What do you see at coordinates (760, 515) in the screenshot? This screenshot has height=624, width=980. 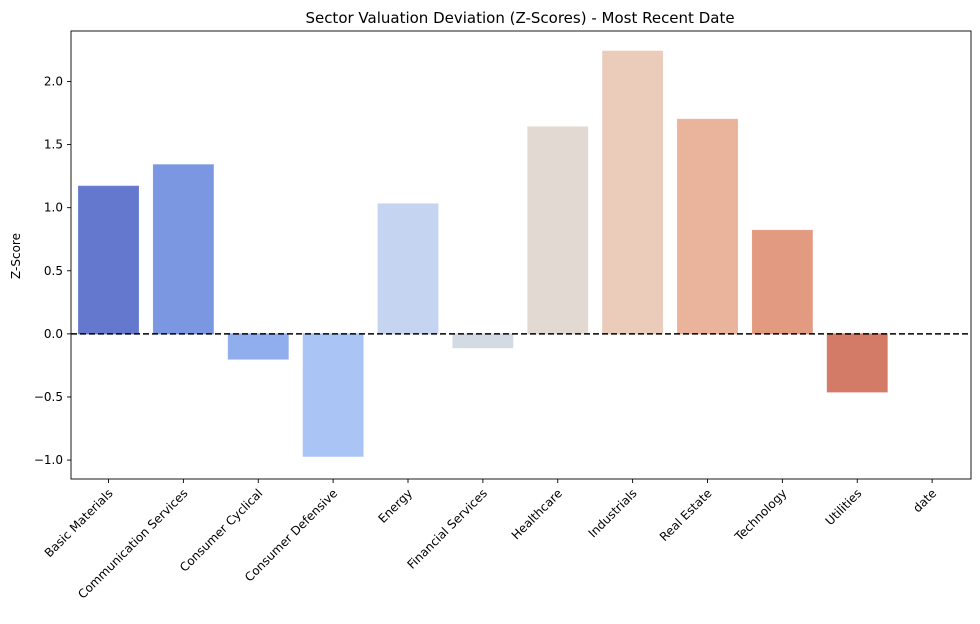 I see `x-tick-label: Technology` at bounding box center [760, 515].